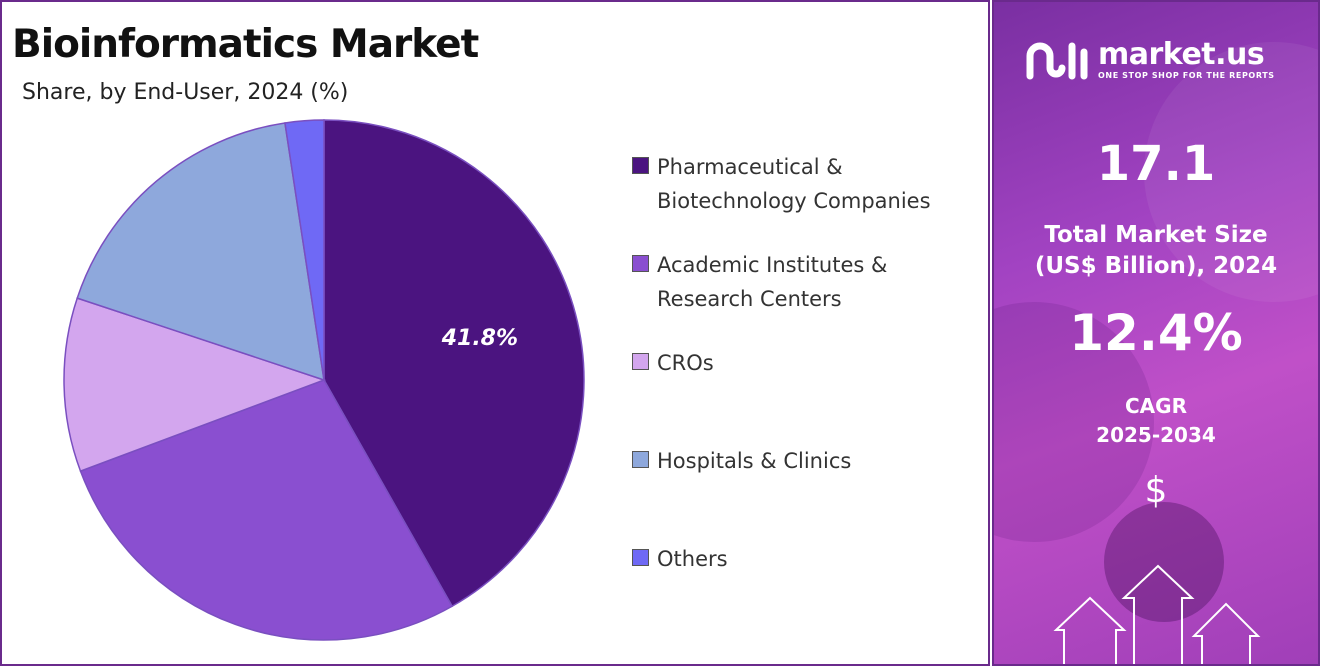 Image resolution: width=1320 pixels, height=666 pixels. What do you see at coordinates (266, 510) in the screenshot?
I see `pie-slice-academic` at bounding box center [266, 510].